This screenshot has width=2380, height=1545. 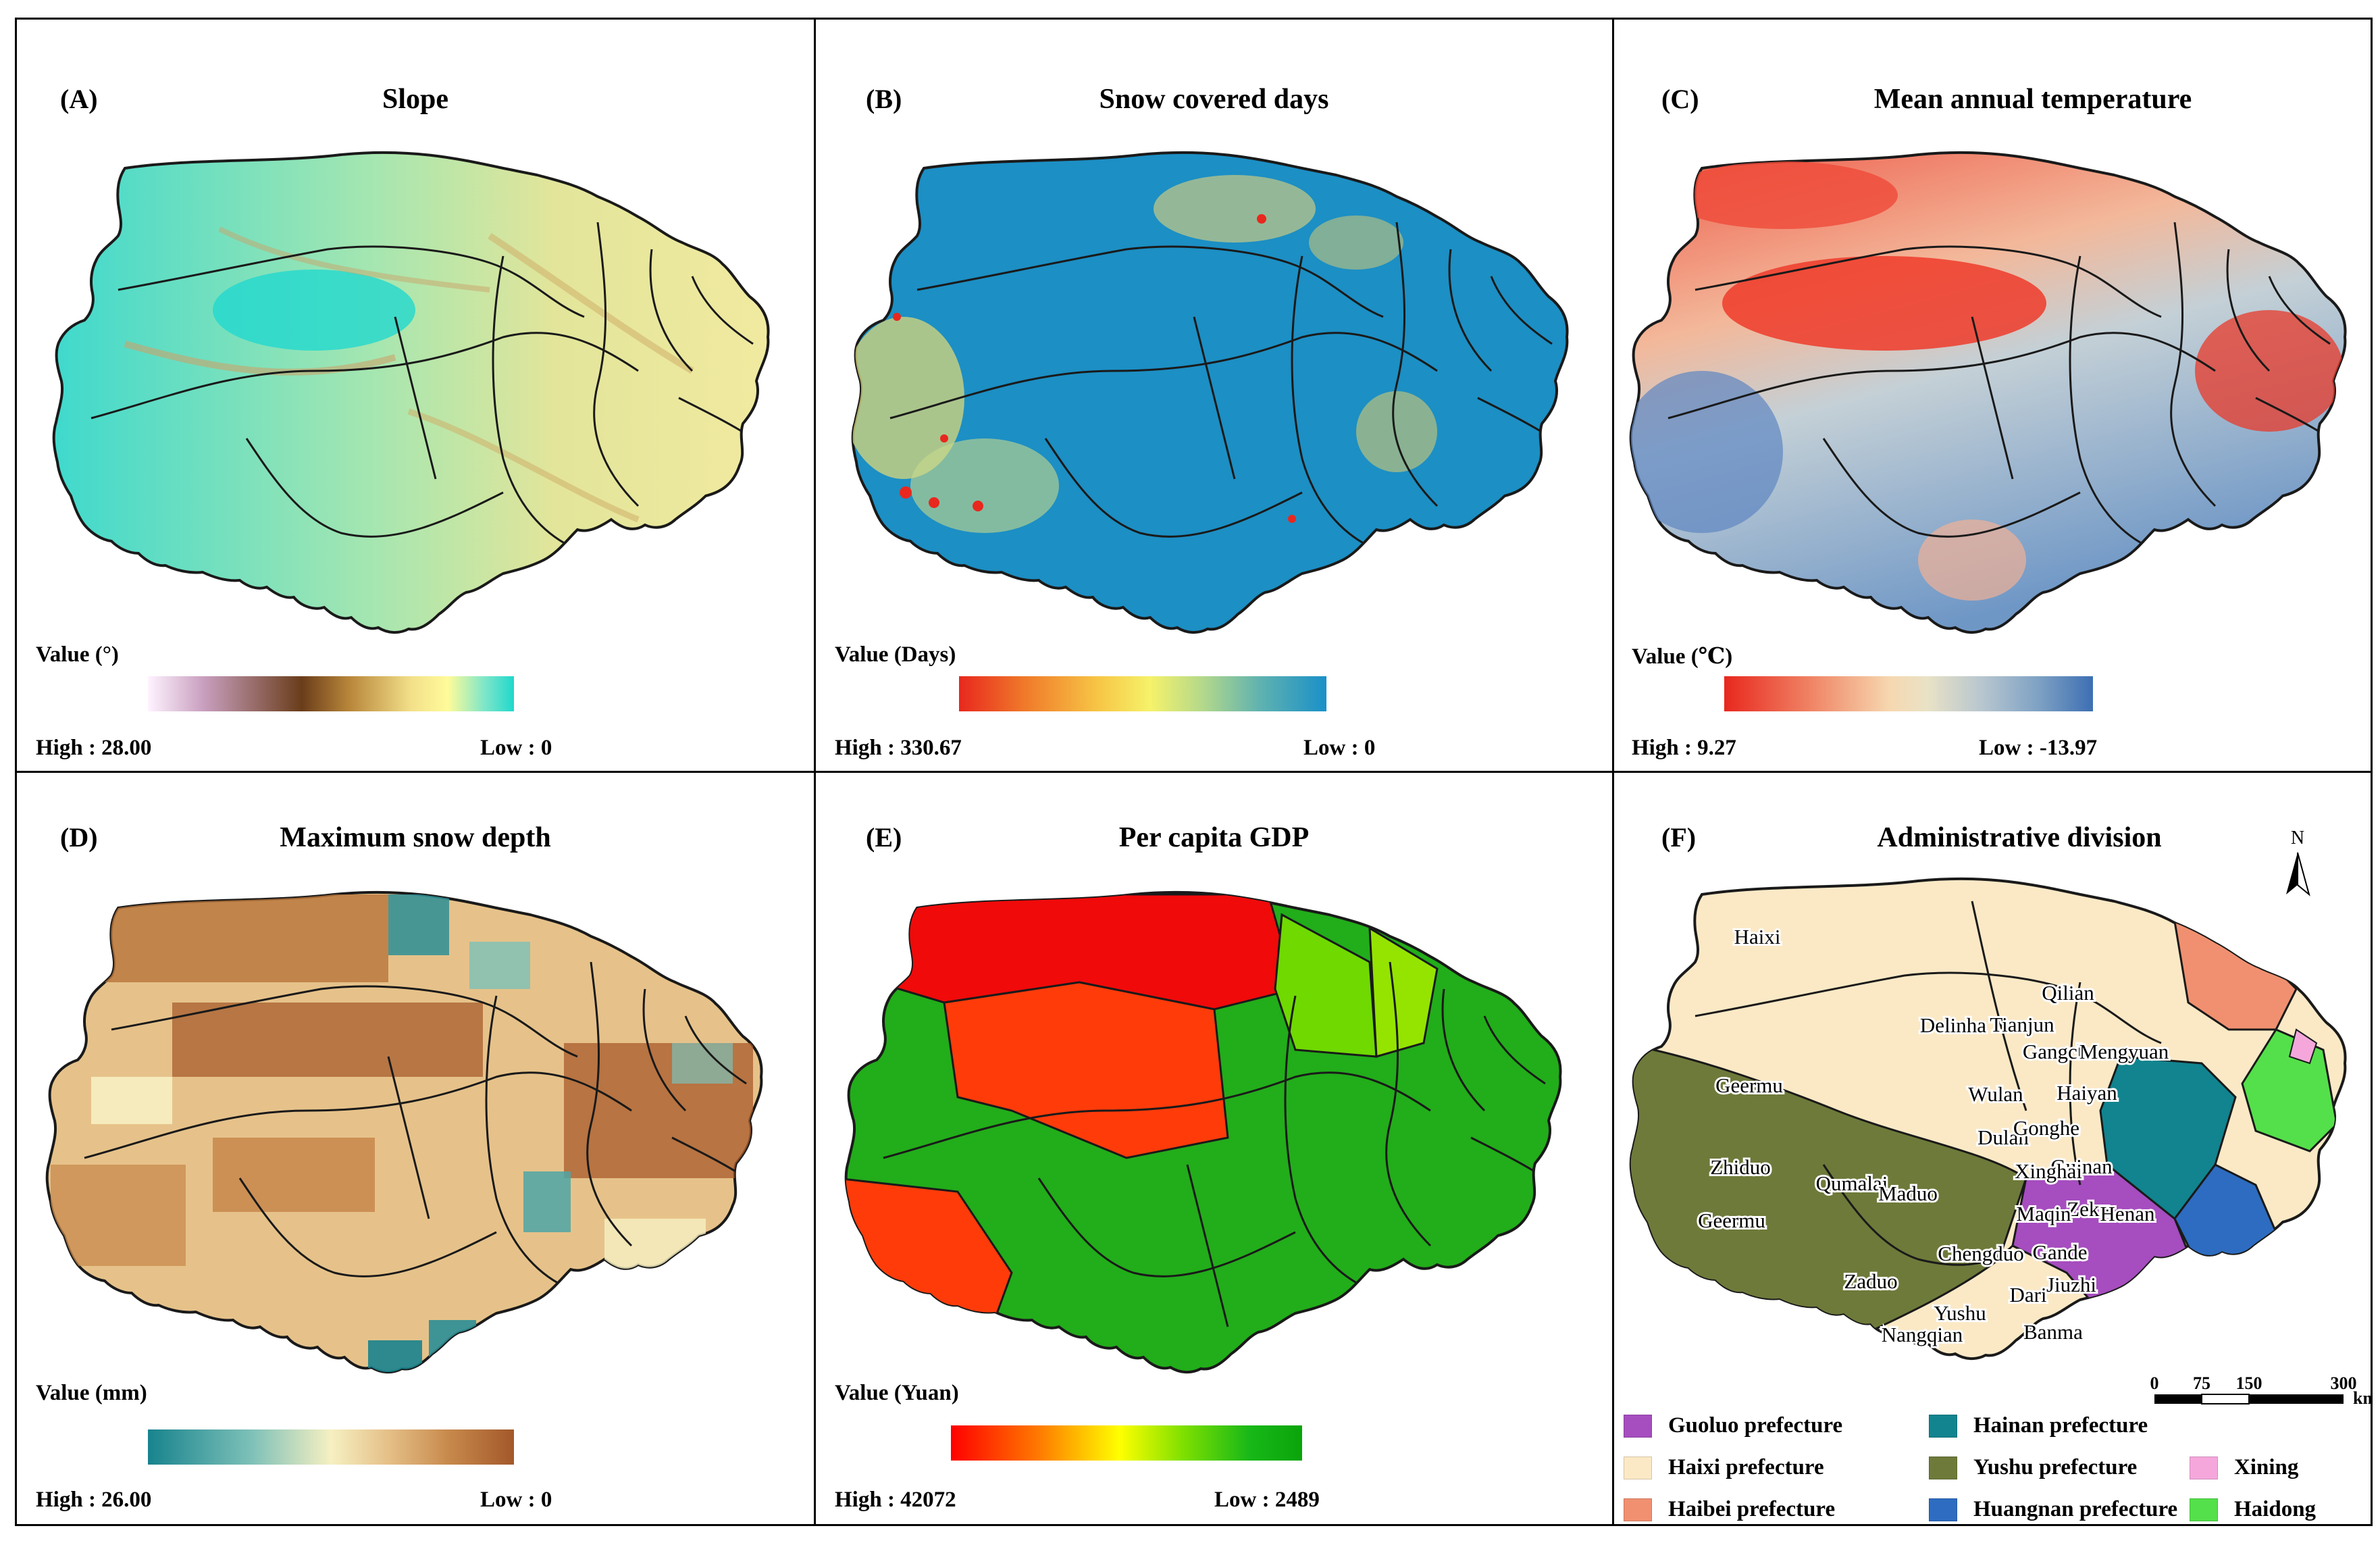 What do you see at coordinates (2124, 1051) in the screenshot?
I see `place-label: Mengyuan` at bounding box center [2124, 1051].